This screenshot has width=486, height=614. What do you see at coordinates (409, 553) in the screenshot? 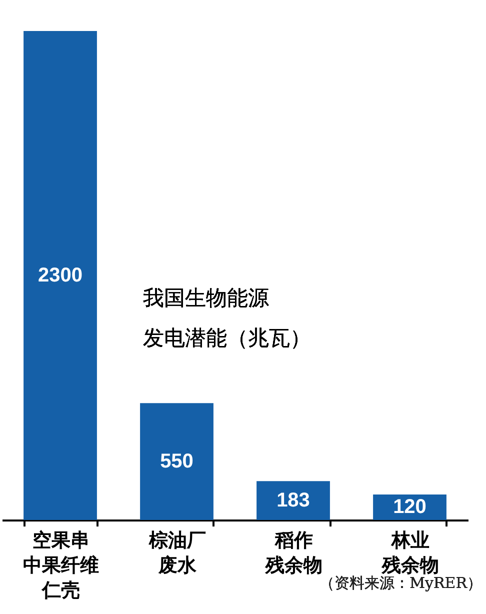
I see `x-tick-label: 林业残余物` at bounding box center [409, 553].